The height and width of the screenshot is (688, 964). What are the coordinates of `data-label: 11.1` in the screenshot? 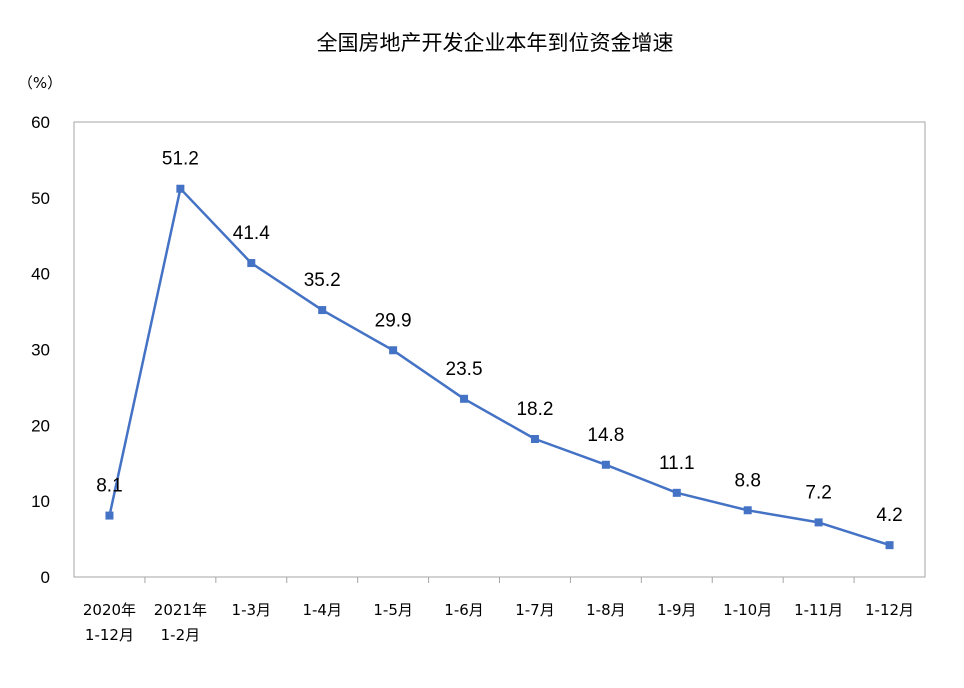 It's located at (677, 463).